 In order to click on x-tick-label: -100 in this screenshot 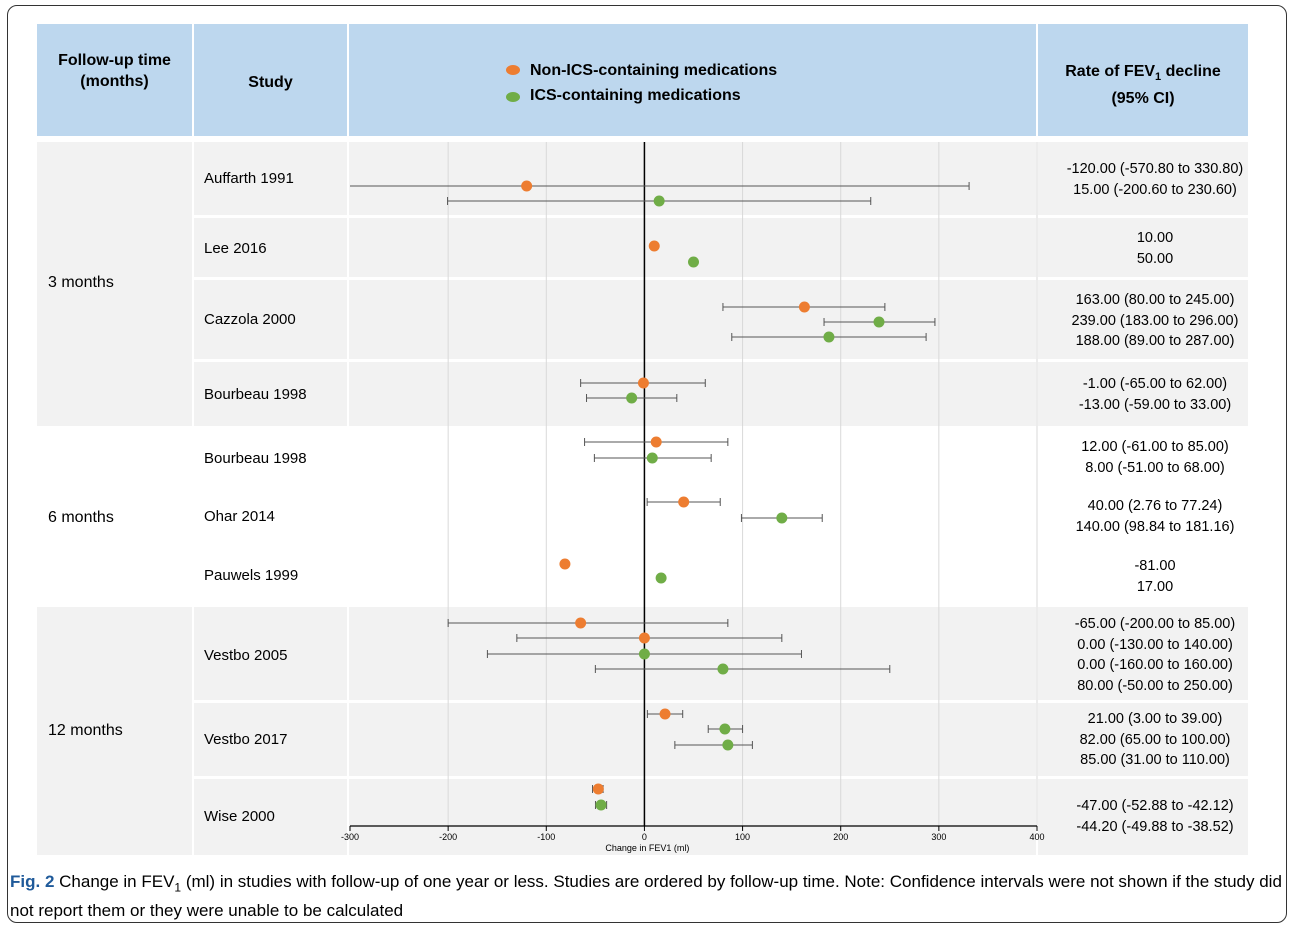, I will do `click(546, 837)`.